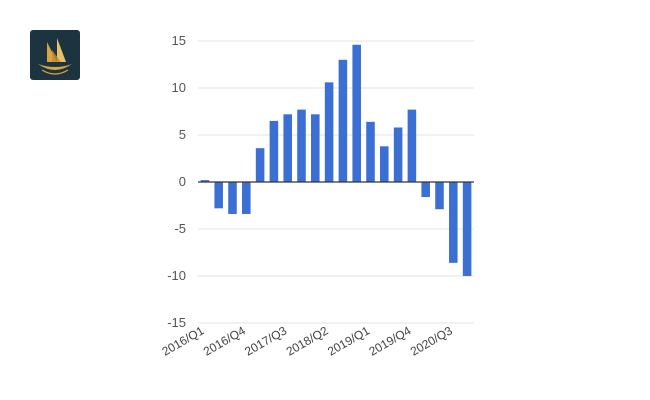 Image resolution: width=650 pixels, height=400 pixels. I want to click on bar-2016-q1, so click(205, 181).